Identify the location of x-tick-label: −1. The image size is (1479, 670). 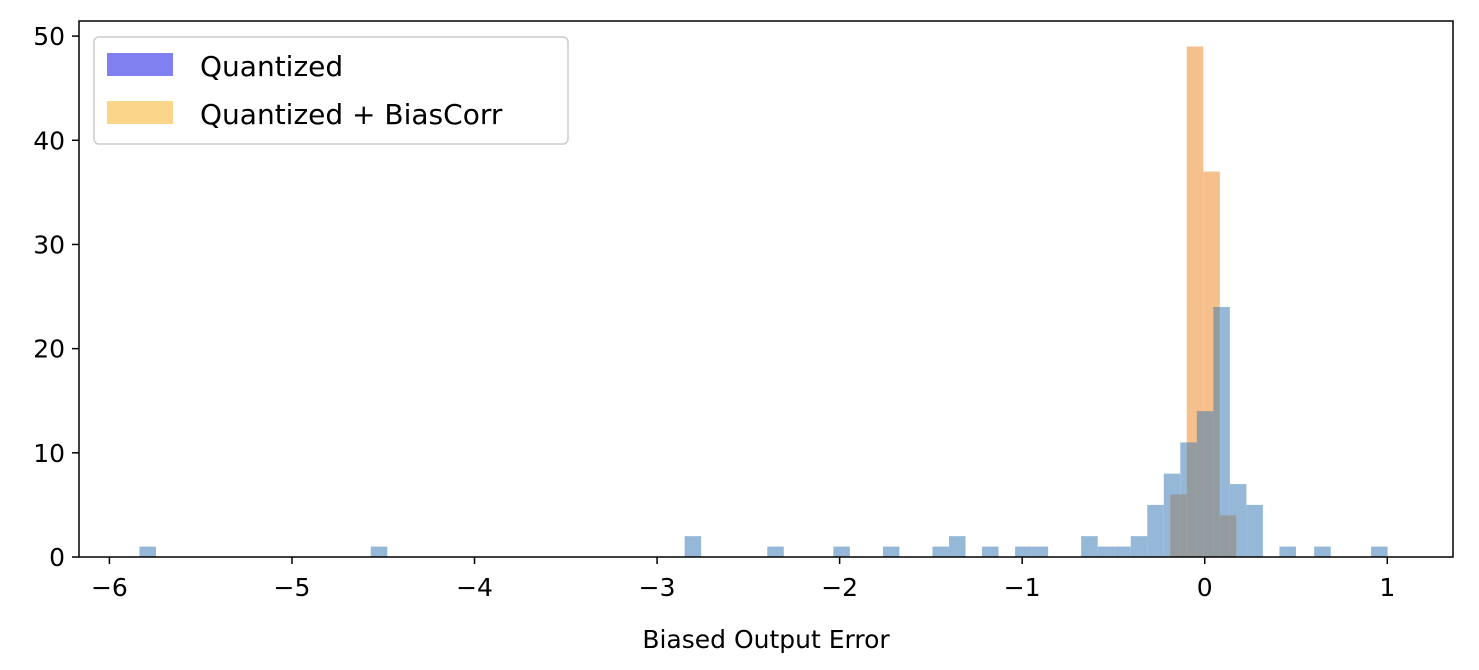
(1022, 587).